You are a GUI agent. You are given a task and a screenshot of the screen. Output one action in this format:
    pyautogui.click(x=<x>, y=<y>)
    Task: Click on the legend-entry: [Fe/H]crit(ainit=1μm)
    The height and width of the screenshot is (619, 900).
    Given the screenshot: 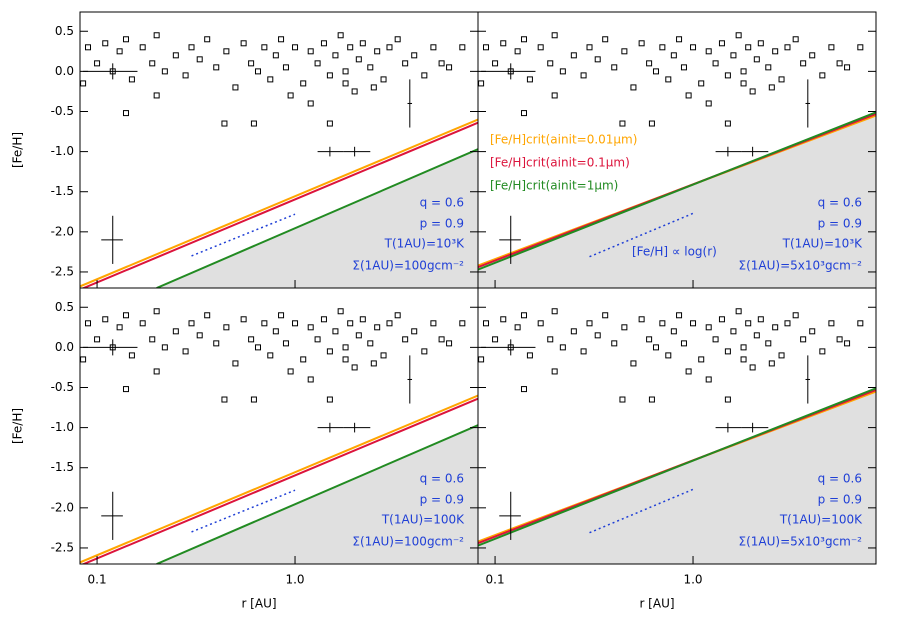 What is the action you would take?
    pyautogui.click(x=554, y=186)
    